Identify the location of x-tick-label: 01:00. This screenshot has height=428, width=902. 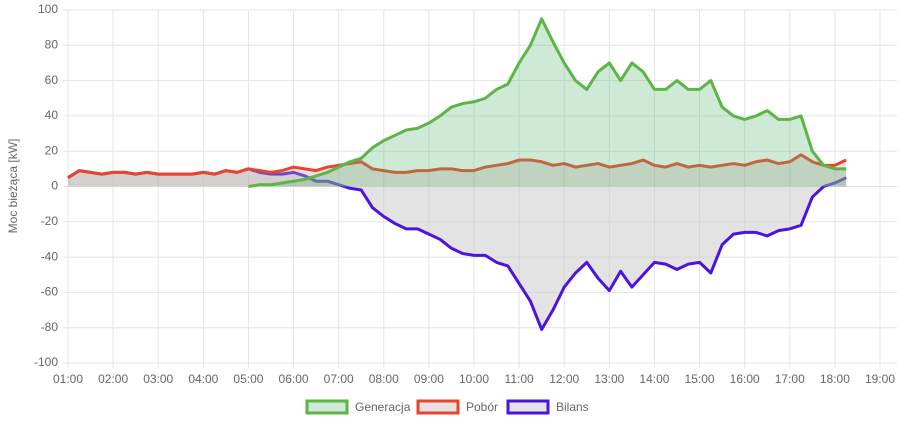
(68, 379).